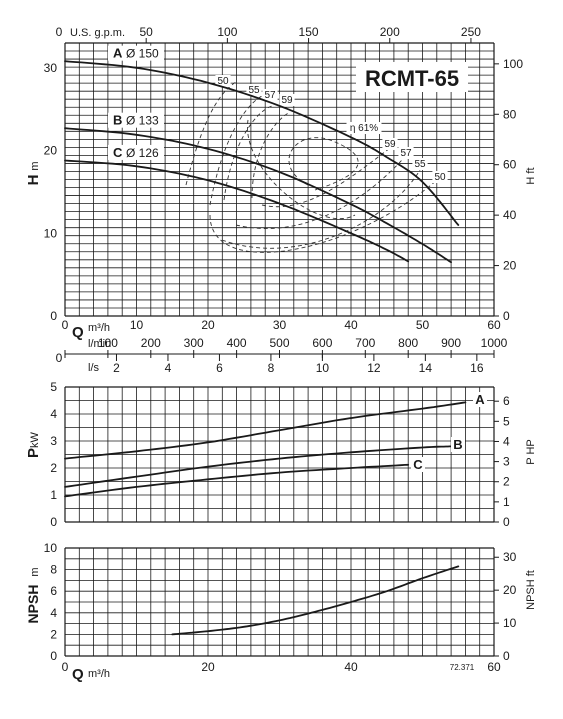  What do you see at coordinates (118, 152) in the screenshot?
I see `series-name-label: C` at bounding box center [118, 152].